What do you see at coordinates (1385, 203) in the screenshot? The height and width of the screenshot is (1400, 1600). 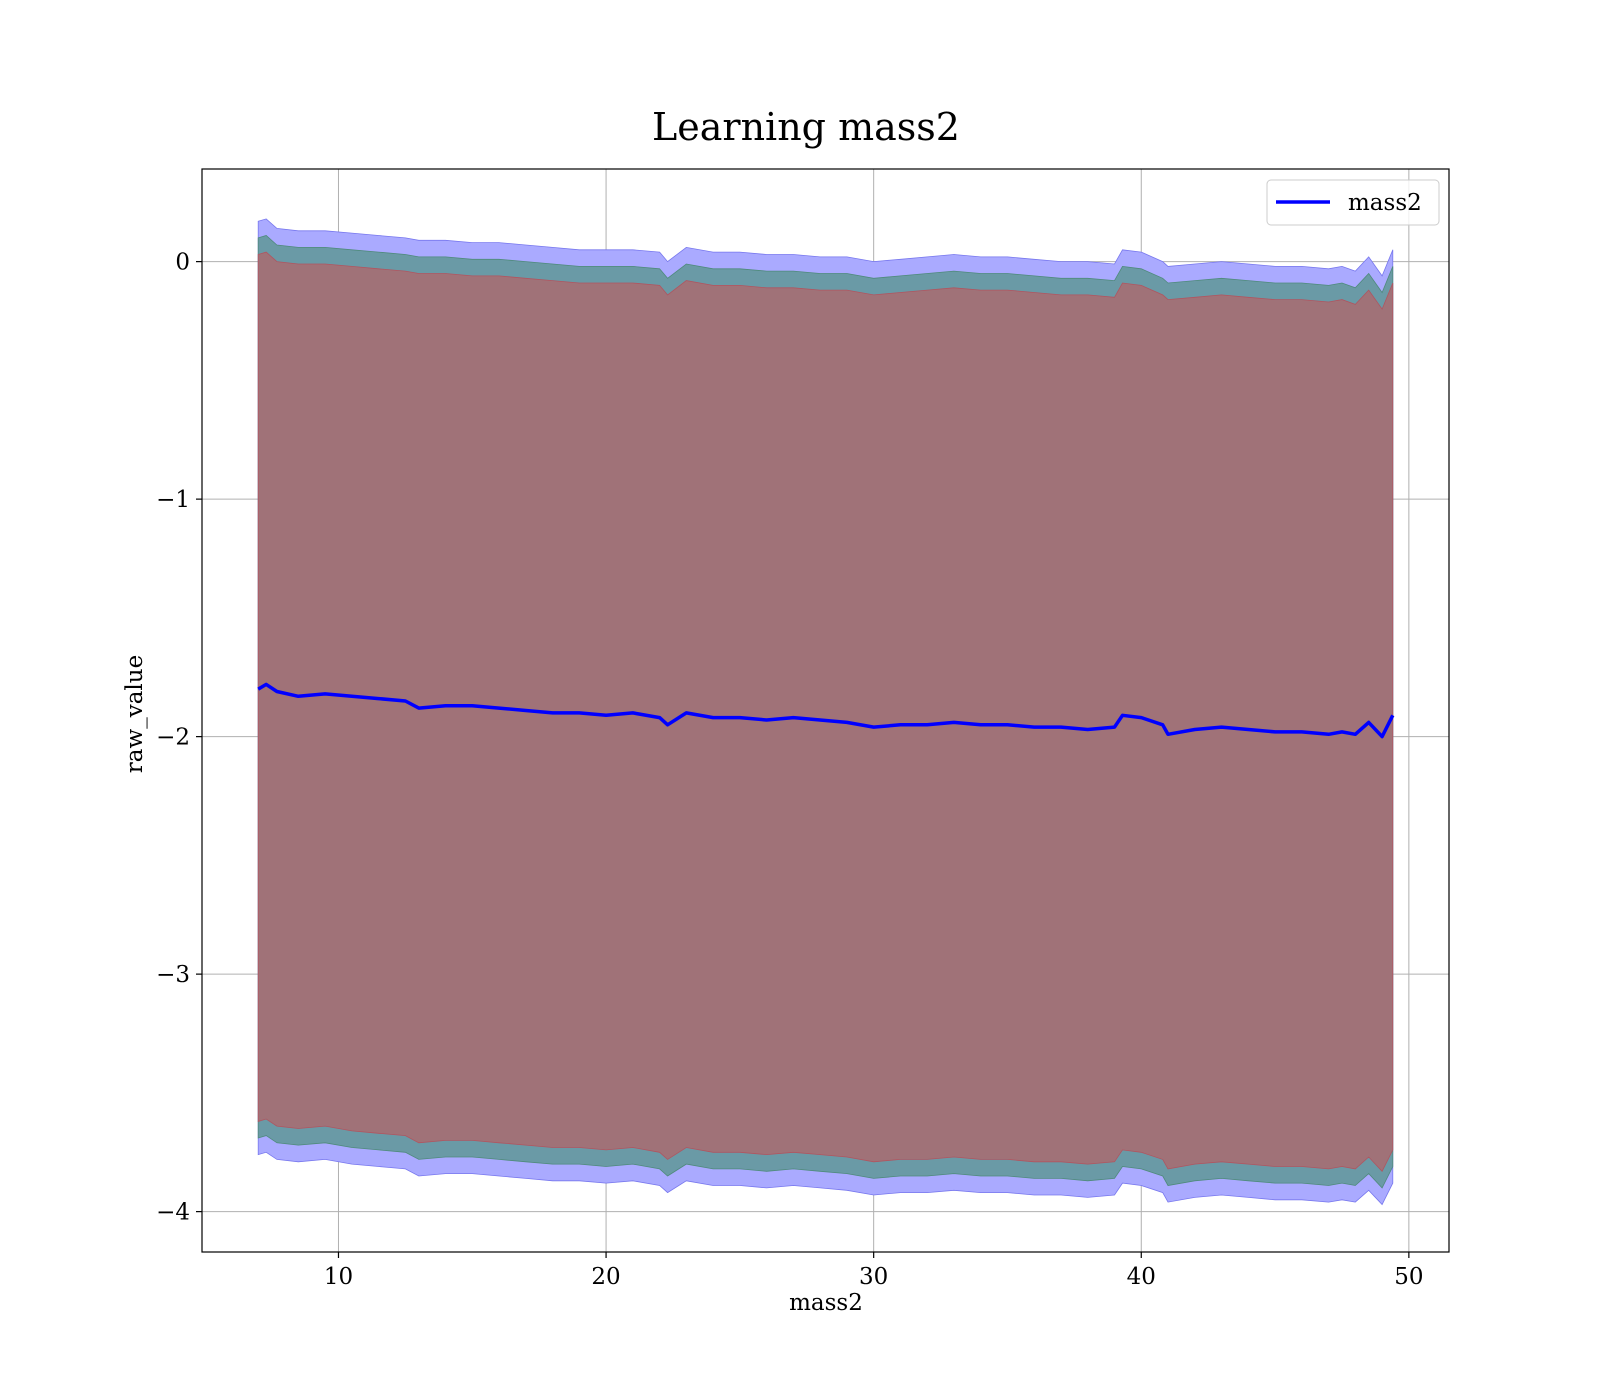 I see `legend-label-mass2: mass2` at bounding box center [1385, 203].